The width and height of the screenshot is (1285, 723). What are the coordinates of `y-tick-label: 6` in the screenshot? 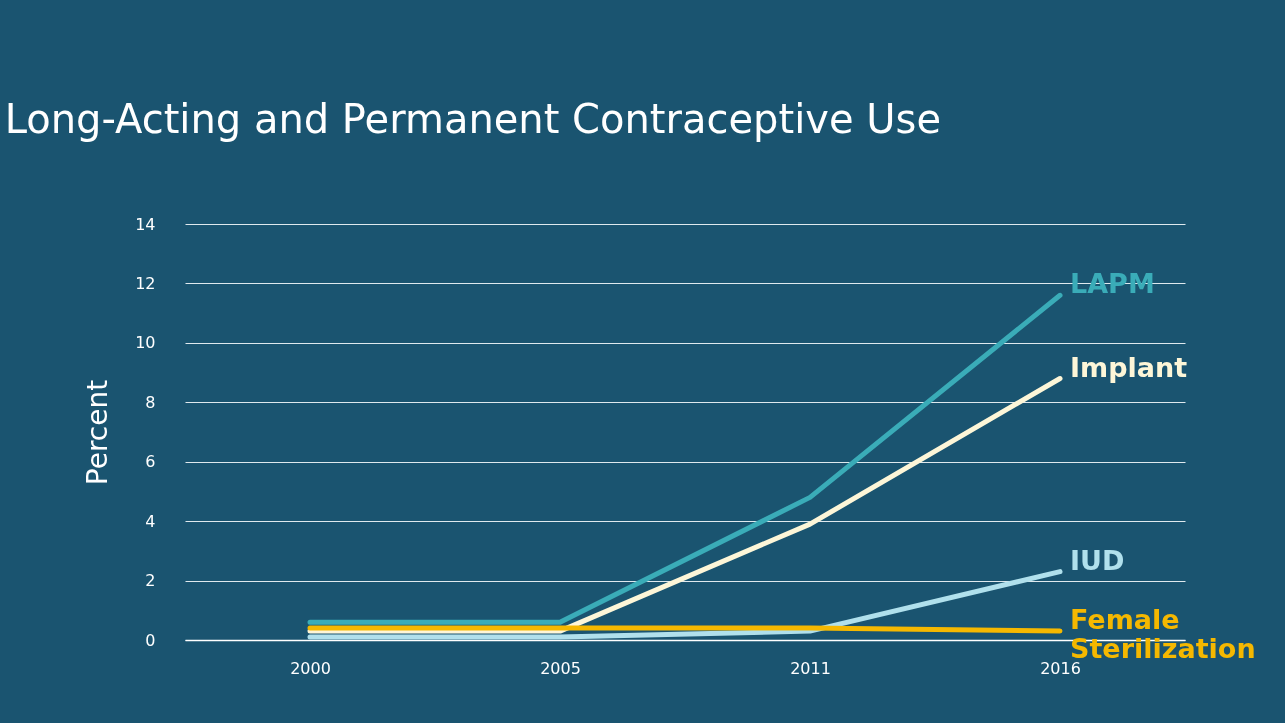 It's located at (150, 462).